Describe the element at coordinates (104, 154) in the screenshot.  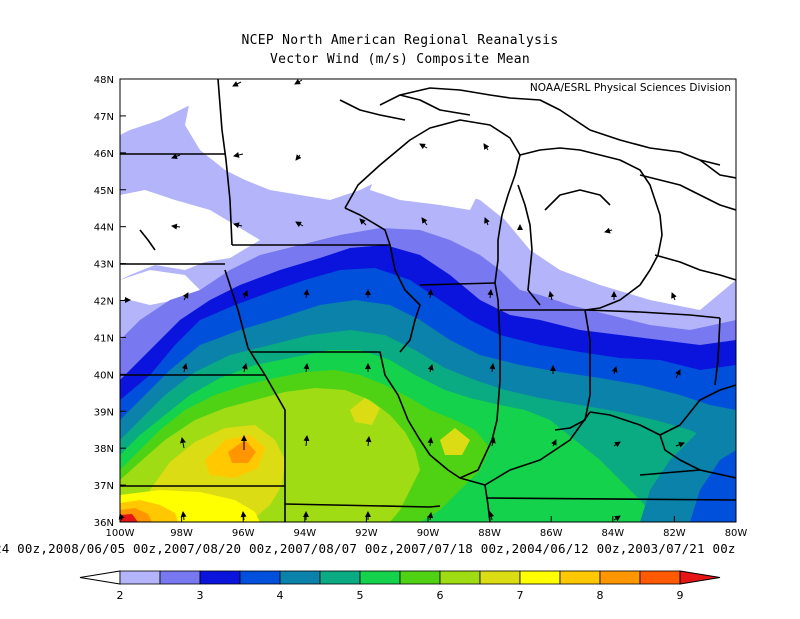
I see `lat-tick-label: 46N` at that location.